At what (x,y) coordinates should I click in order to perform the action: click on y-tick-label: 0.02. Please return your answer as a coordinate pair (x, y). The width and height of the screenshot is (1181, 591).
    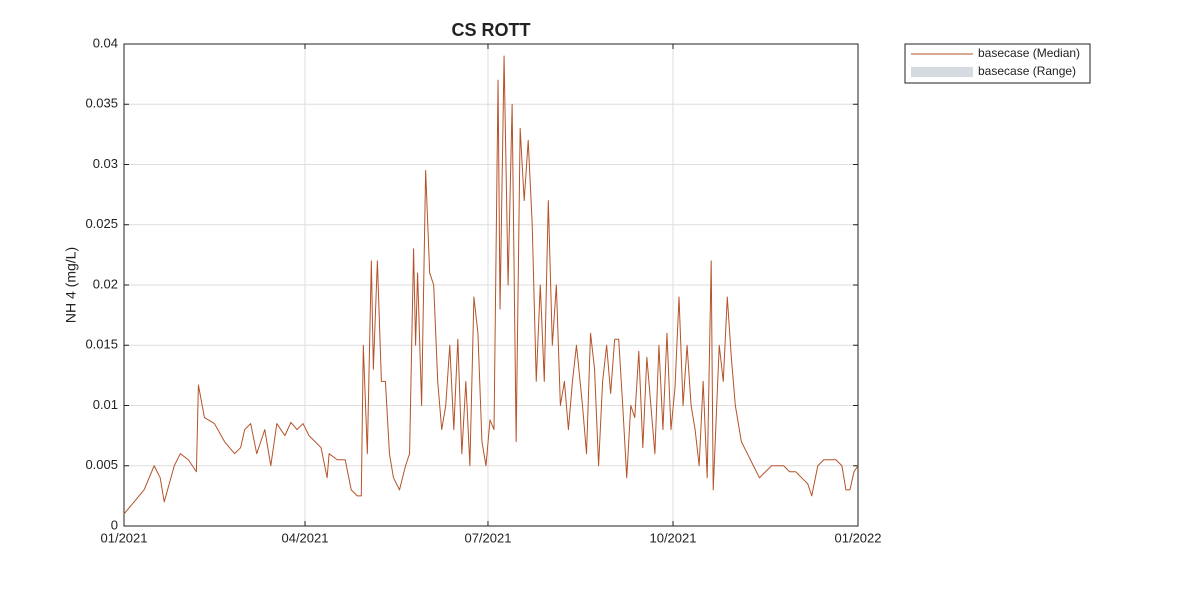
    Looking at the image, I should click on (105, 283).